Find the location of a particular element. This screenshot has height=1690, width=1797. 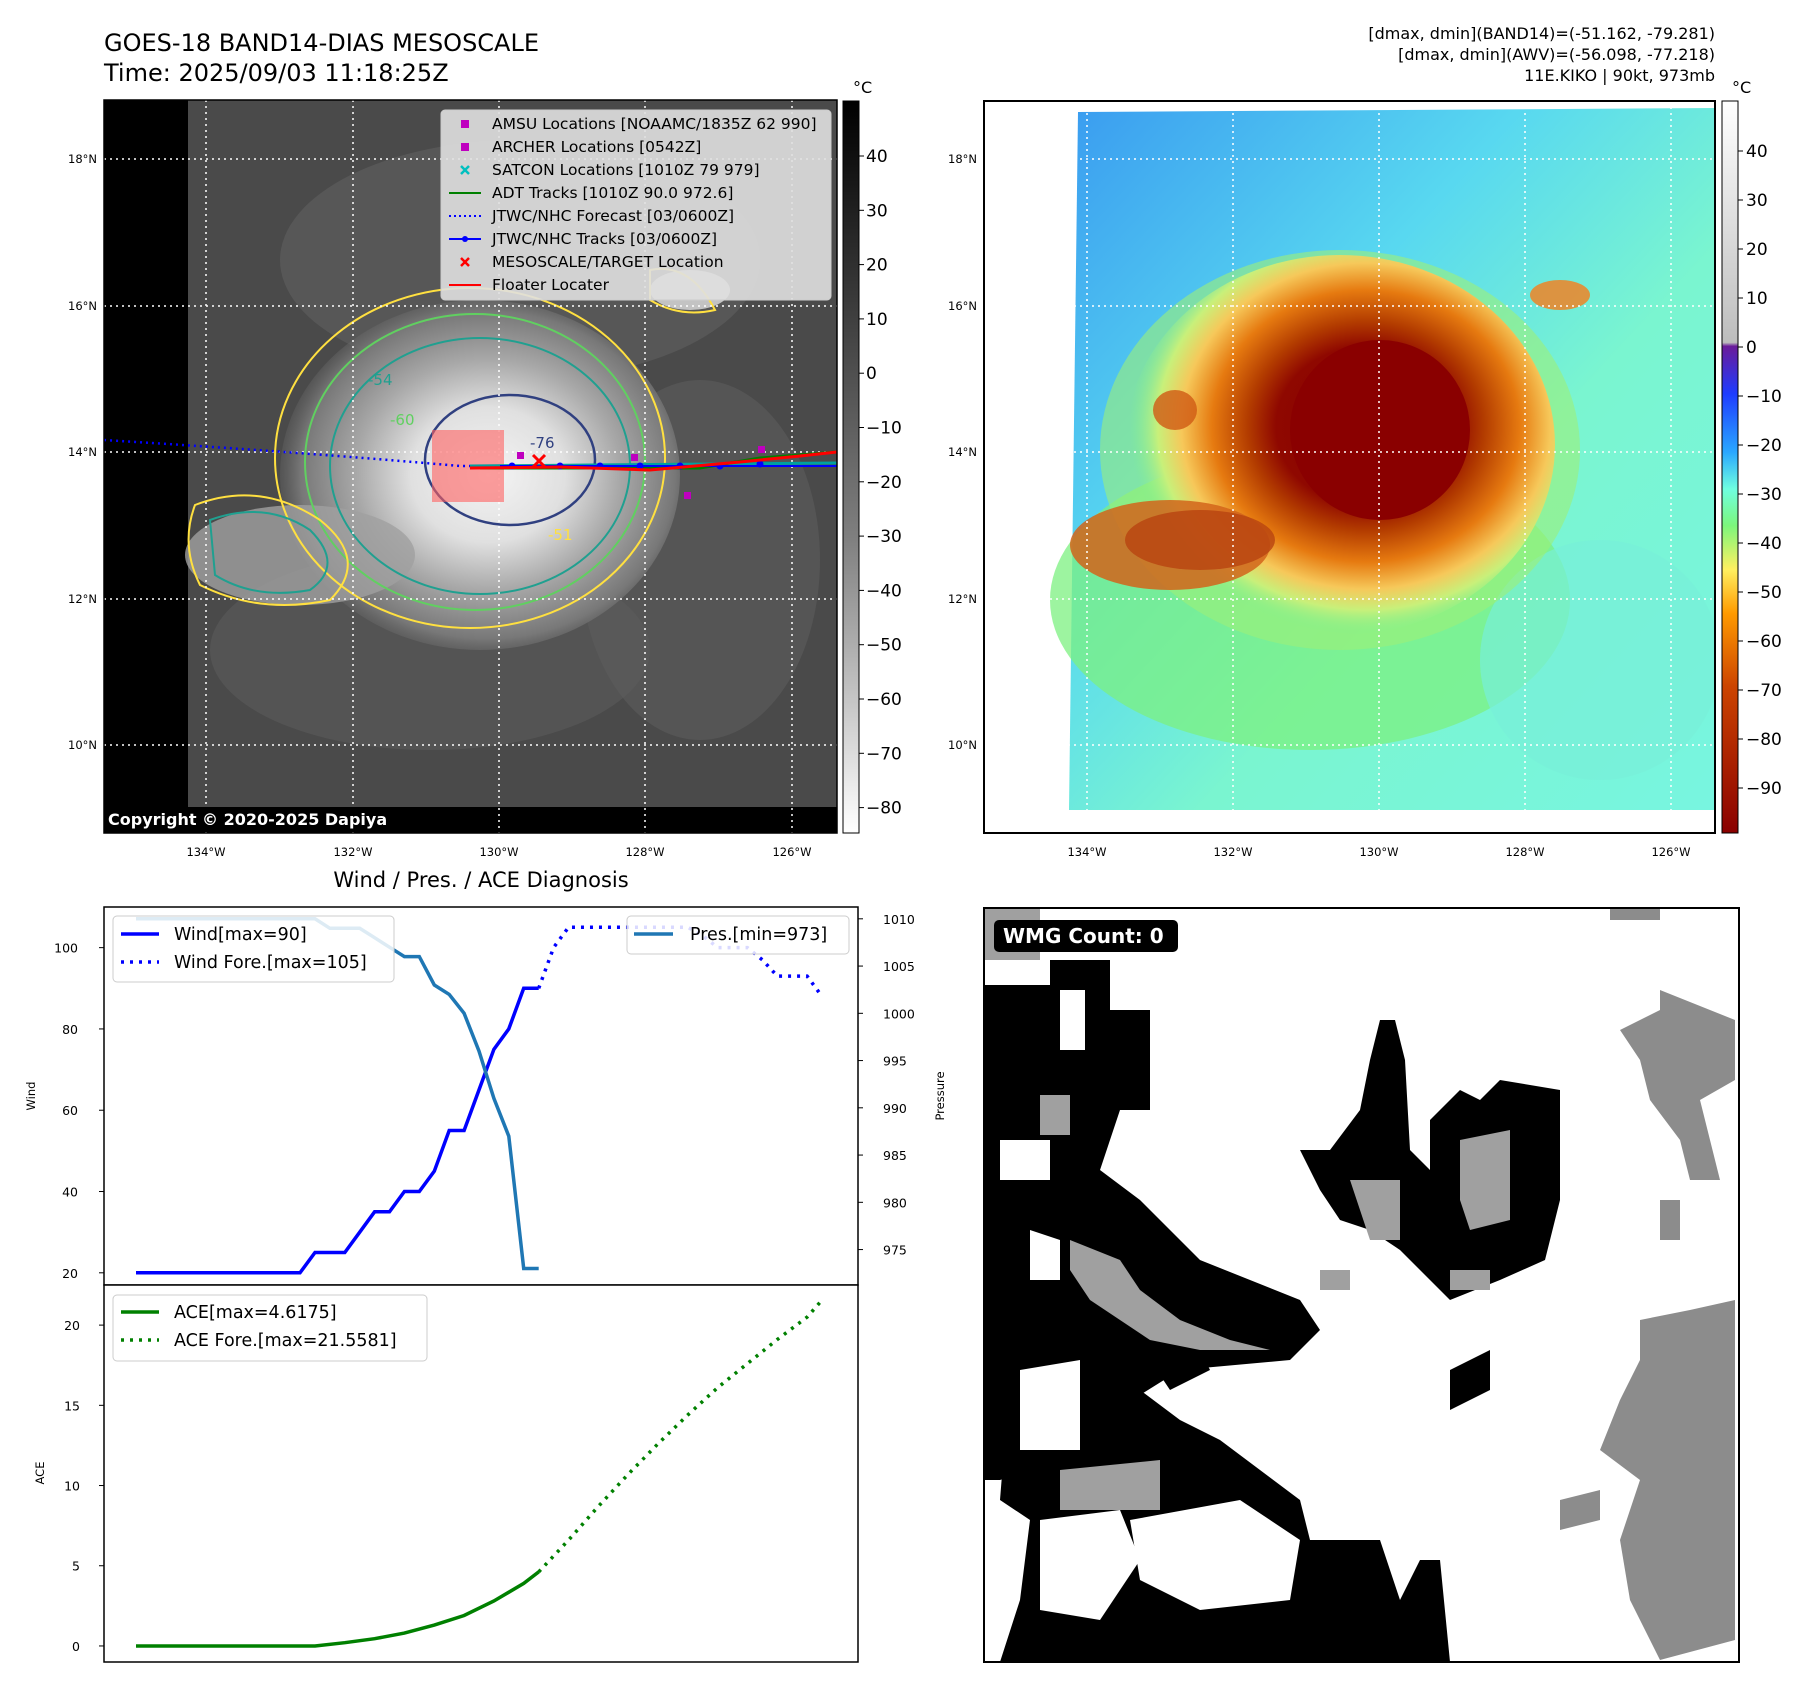

lat-label-10: 10°N is located at coordinates (82, 745).